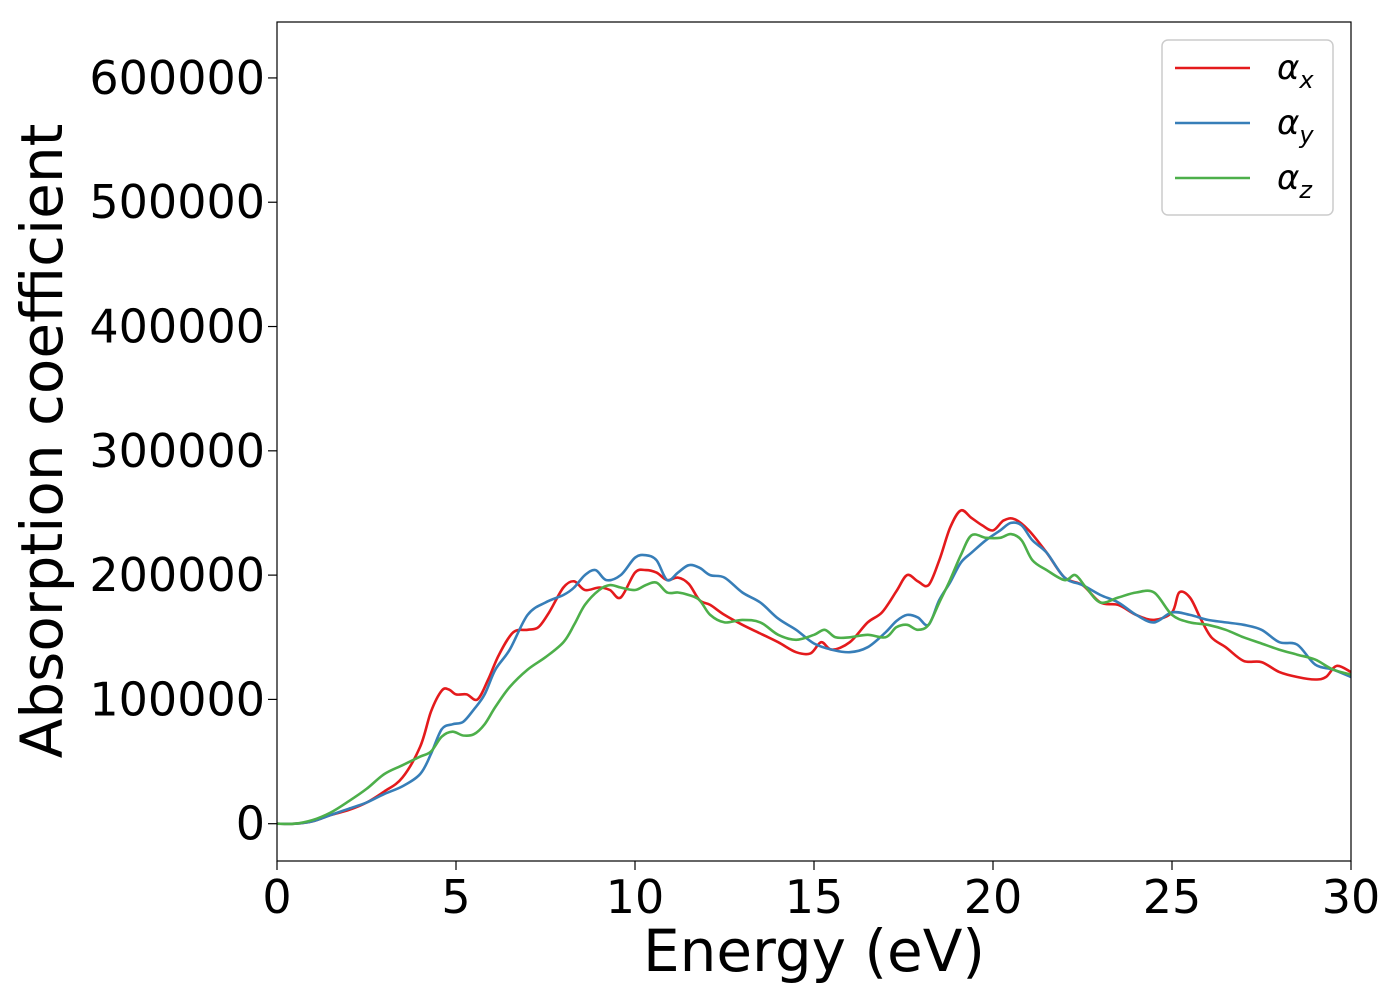  Describe the element at coordinates (814, 897) in the screenshot. I see `x-tick-label: 15` at that location.